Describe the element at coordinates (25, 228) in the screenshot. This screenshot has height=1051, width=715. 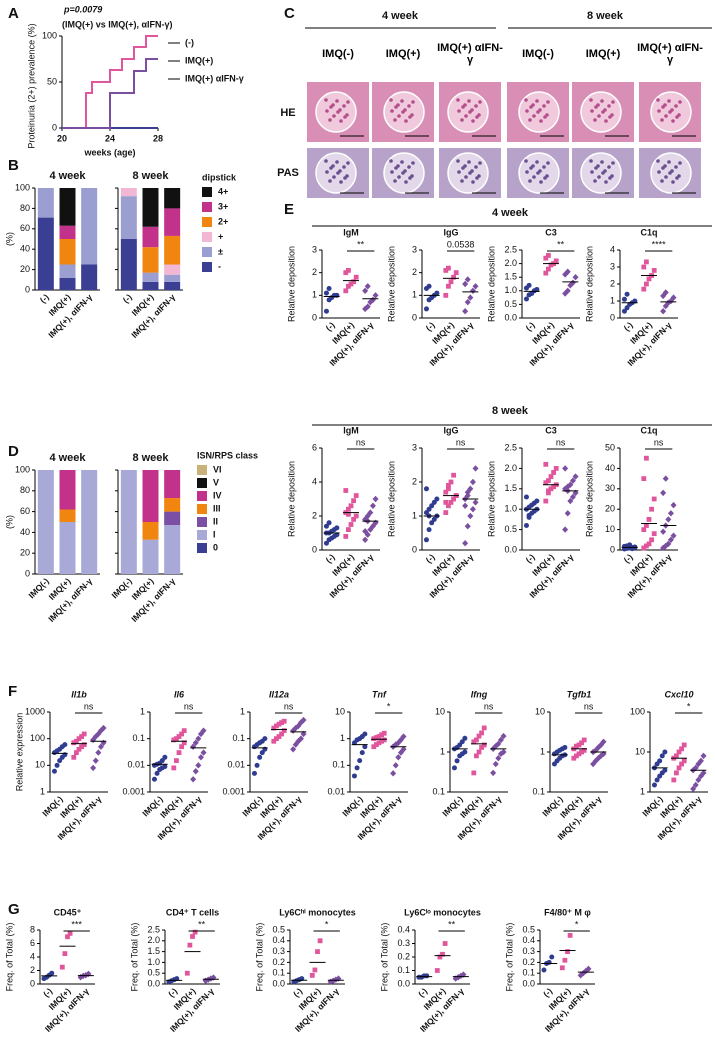
I see `y-tick-label: 60` at that location.